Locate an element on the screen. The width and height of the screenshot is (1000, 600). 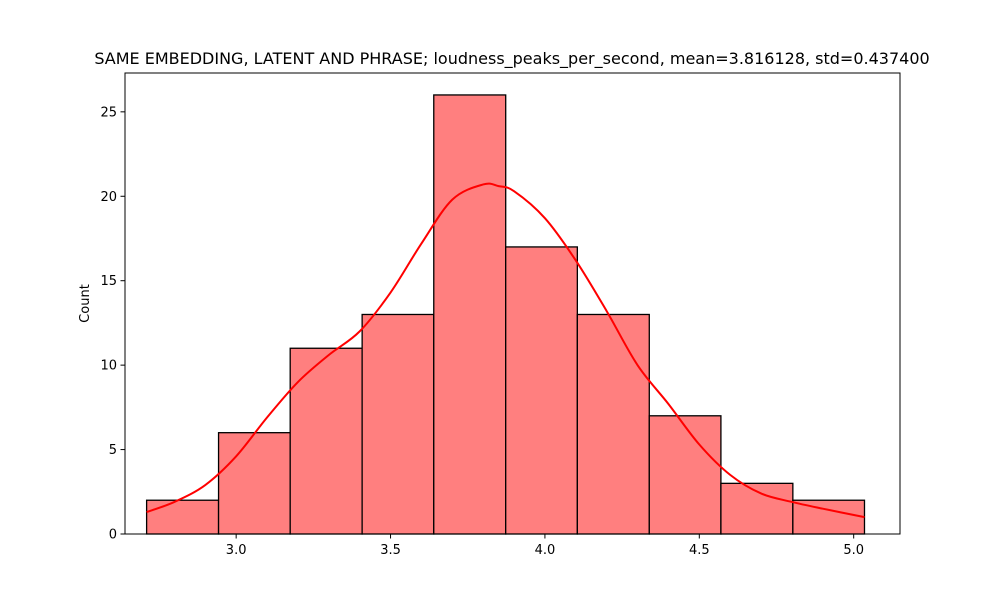
x-tick-label: 4.0 is located at coordinates (545, 550).